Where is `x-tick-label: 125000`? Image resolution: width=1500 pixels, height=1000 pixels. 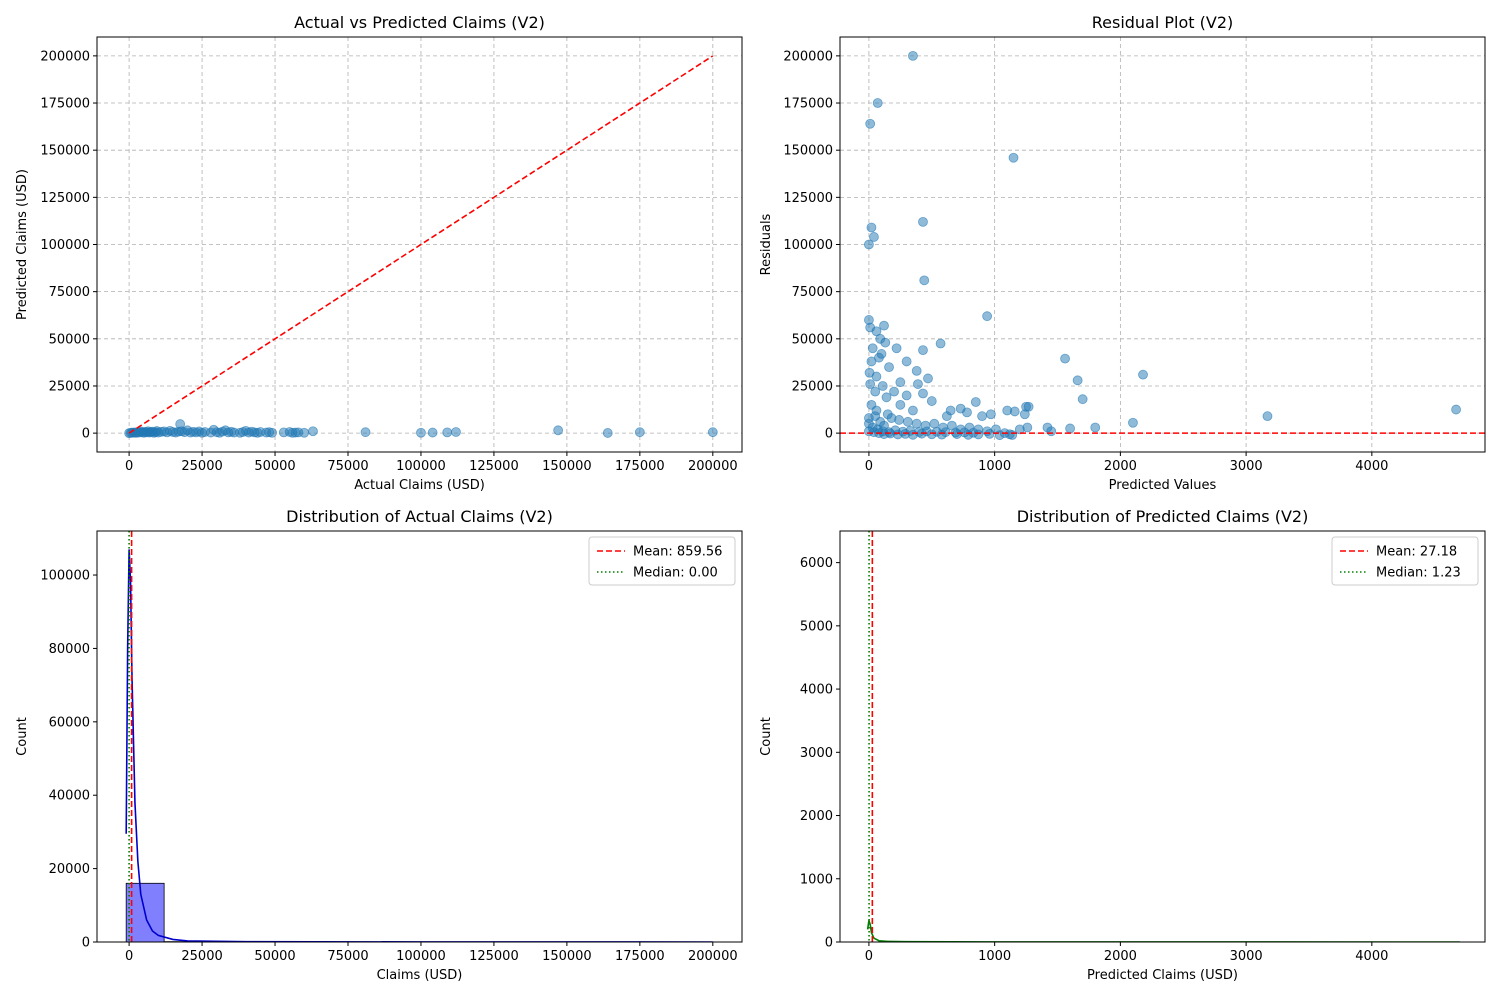
x-tick-label: 125000 is located at coordinates (494, 956).